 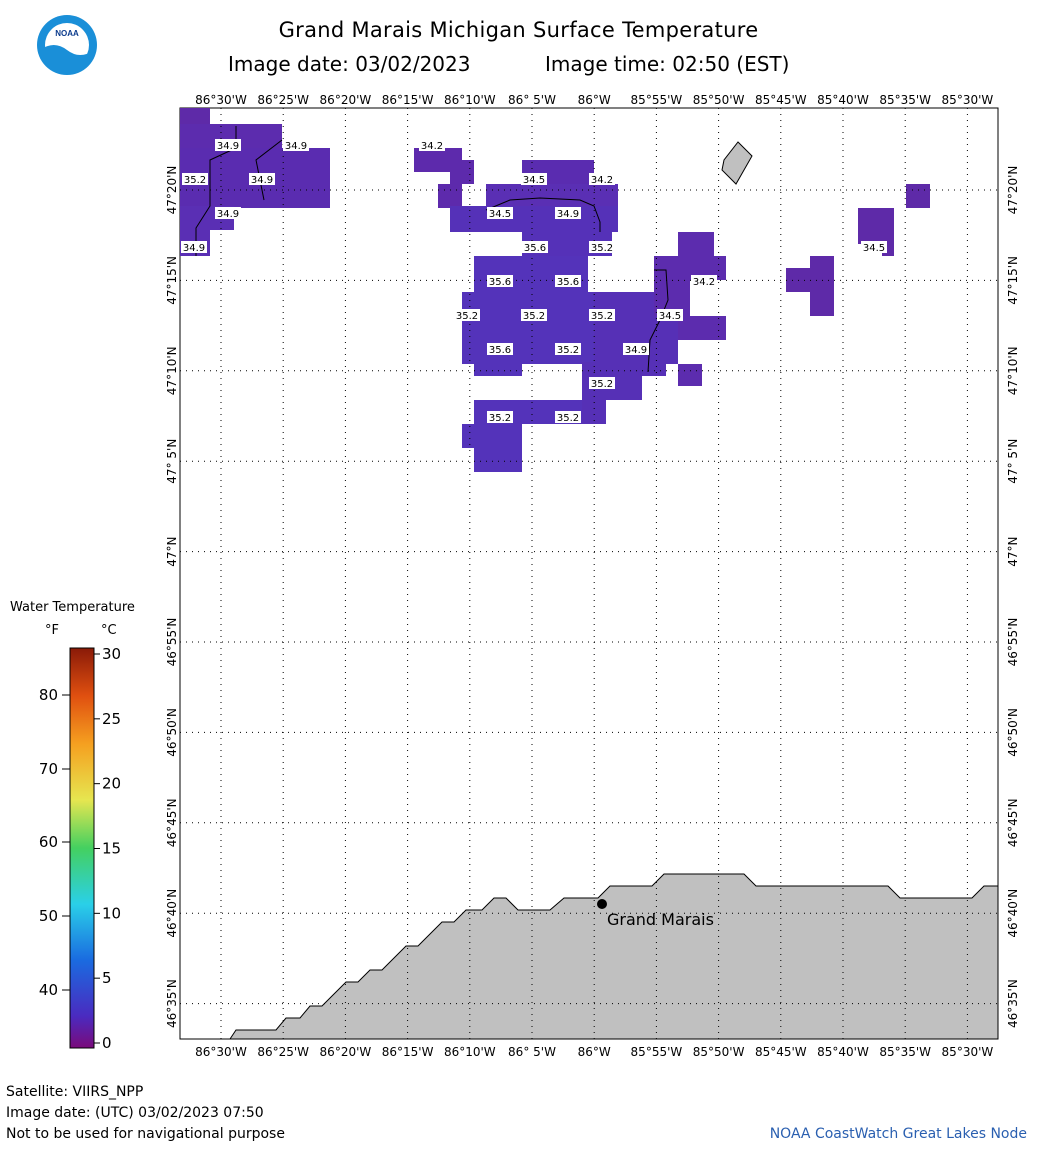 I want to click on legend-unit-f: °F, so click(x=52, y=630).